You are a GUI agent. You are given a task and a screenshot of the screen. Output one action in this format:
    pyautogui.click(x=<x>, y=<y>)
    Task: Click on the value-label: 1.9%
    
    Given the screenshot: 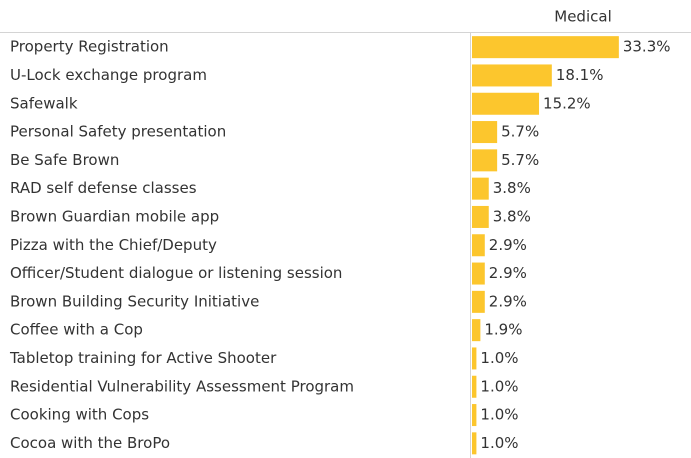 What is the action you would take?
    pyautogui.click(x=503, y=330)
    